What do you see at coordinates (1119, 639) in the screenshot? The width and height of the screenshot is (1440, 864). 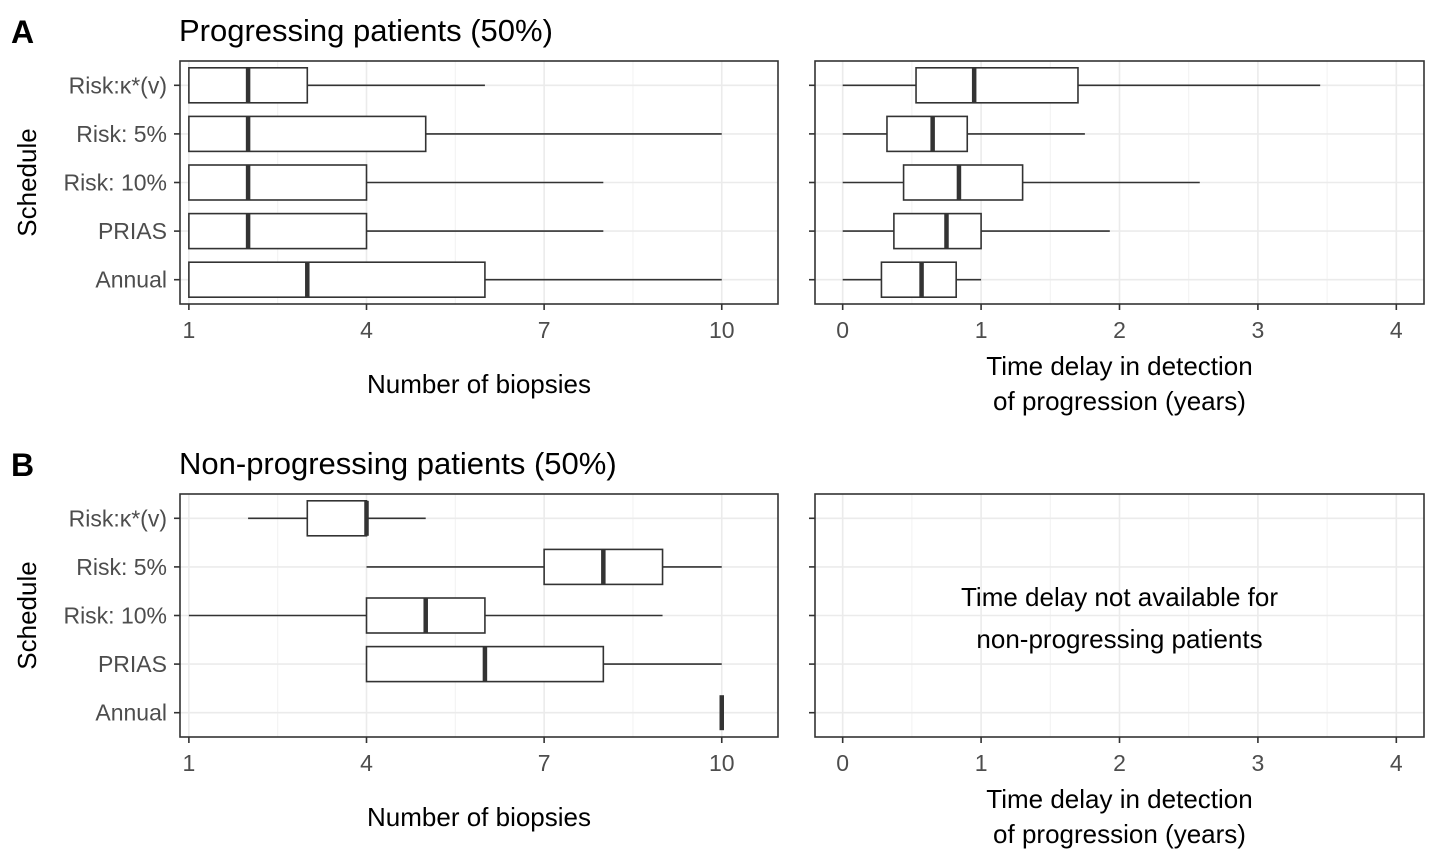 I see `annotation-text: non-progressing patients` at bounding box center [1119, 639].